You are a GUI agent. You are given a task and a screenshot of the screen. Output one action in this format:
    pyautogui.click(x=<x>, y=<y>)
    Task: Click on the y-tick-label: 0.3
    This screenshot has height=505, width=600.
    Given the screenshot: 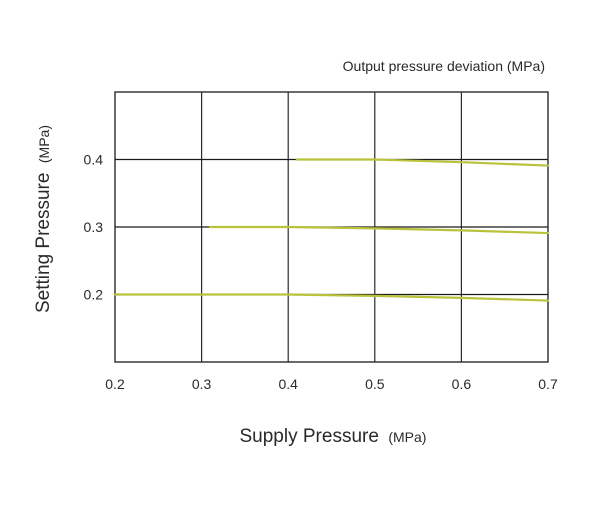 What is the action you would take?
    pyautogui.click(x=94, y=227)
    